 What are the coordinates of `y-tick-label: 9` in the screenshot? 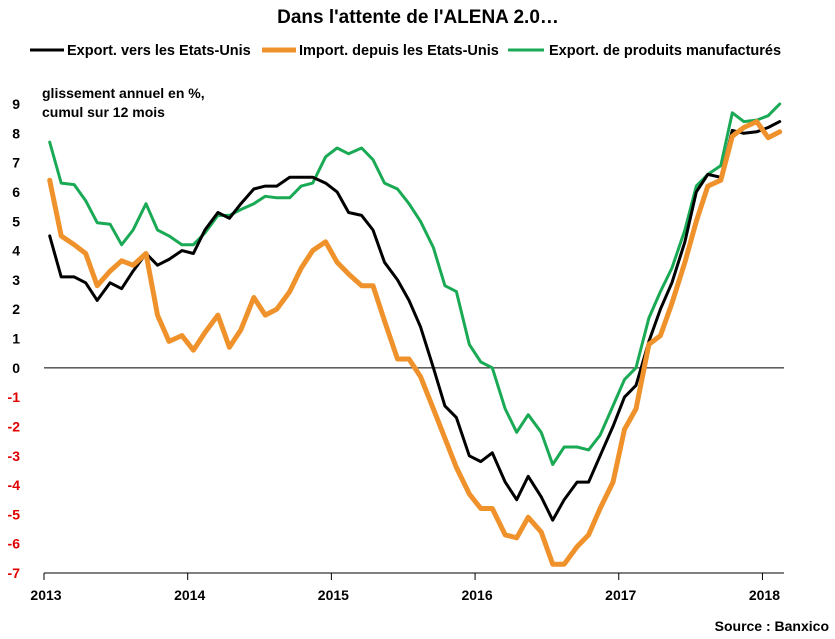 It's located at (16, 104).